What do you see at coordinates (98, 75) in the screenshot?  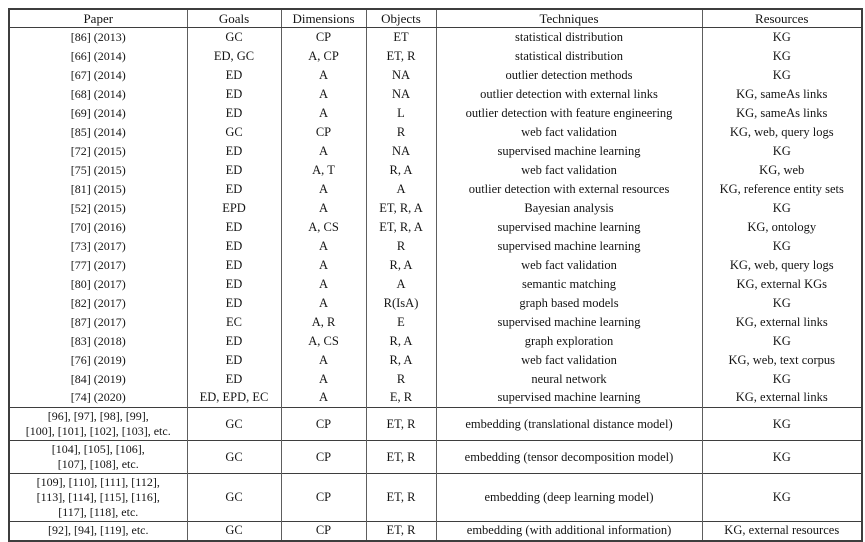 I see `cell-paper: [67] (2014)` at bounding box center [98, 75].